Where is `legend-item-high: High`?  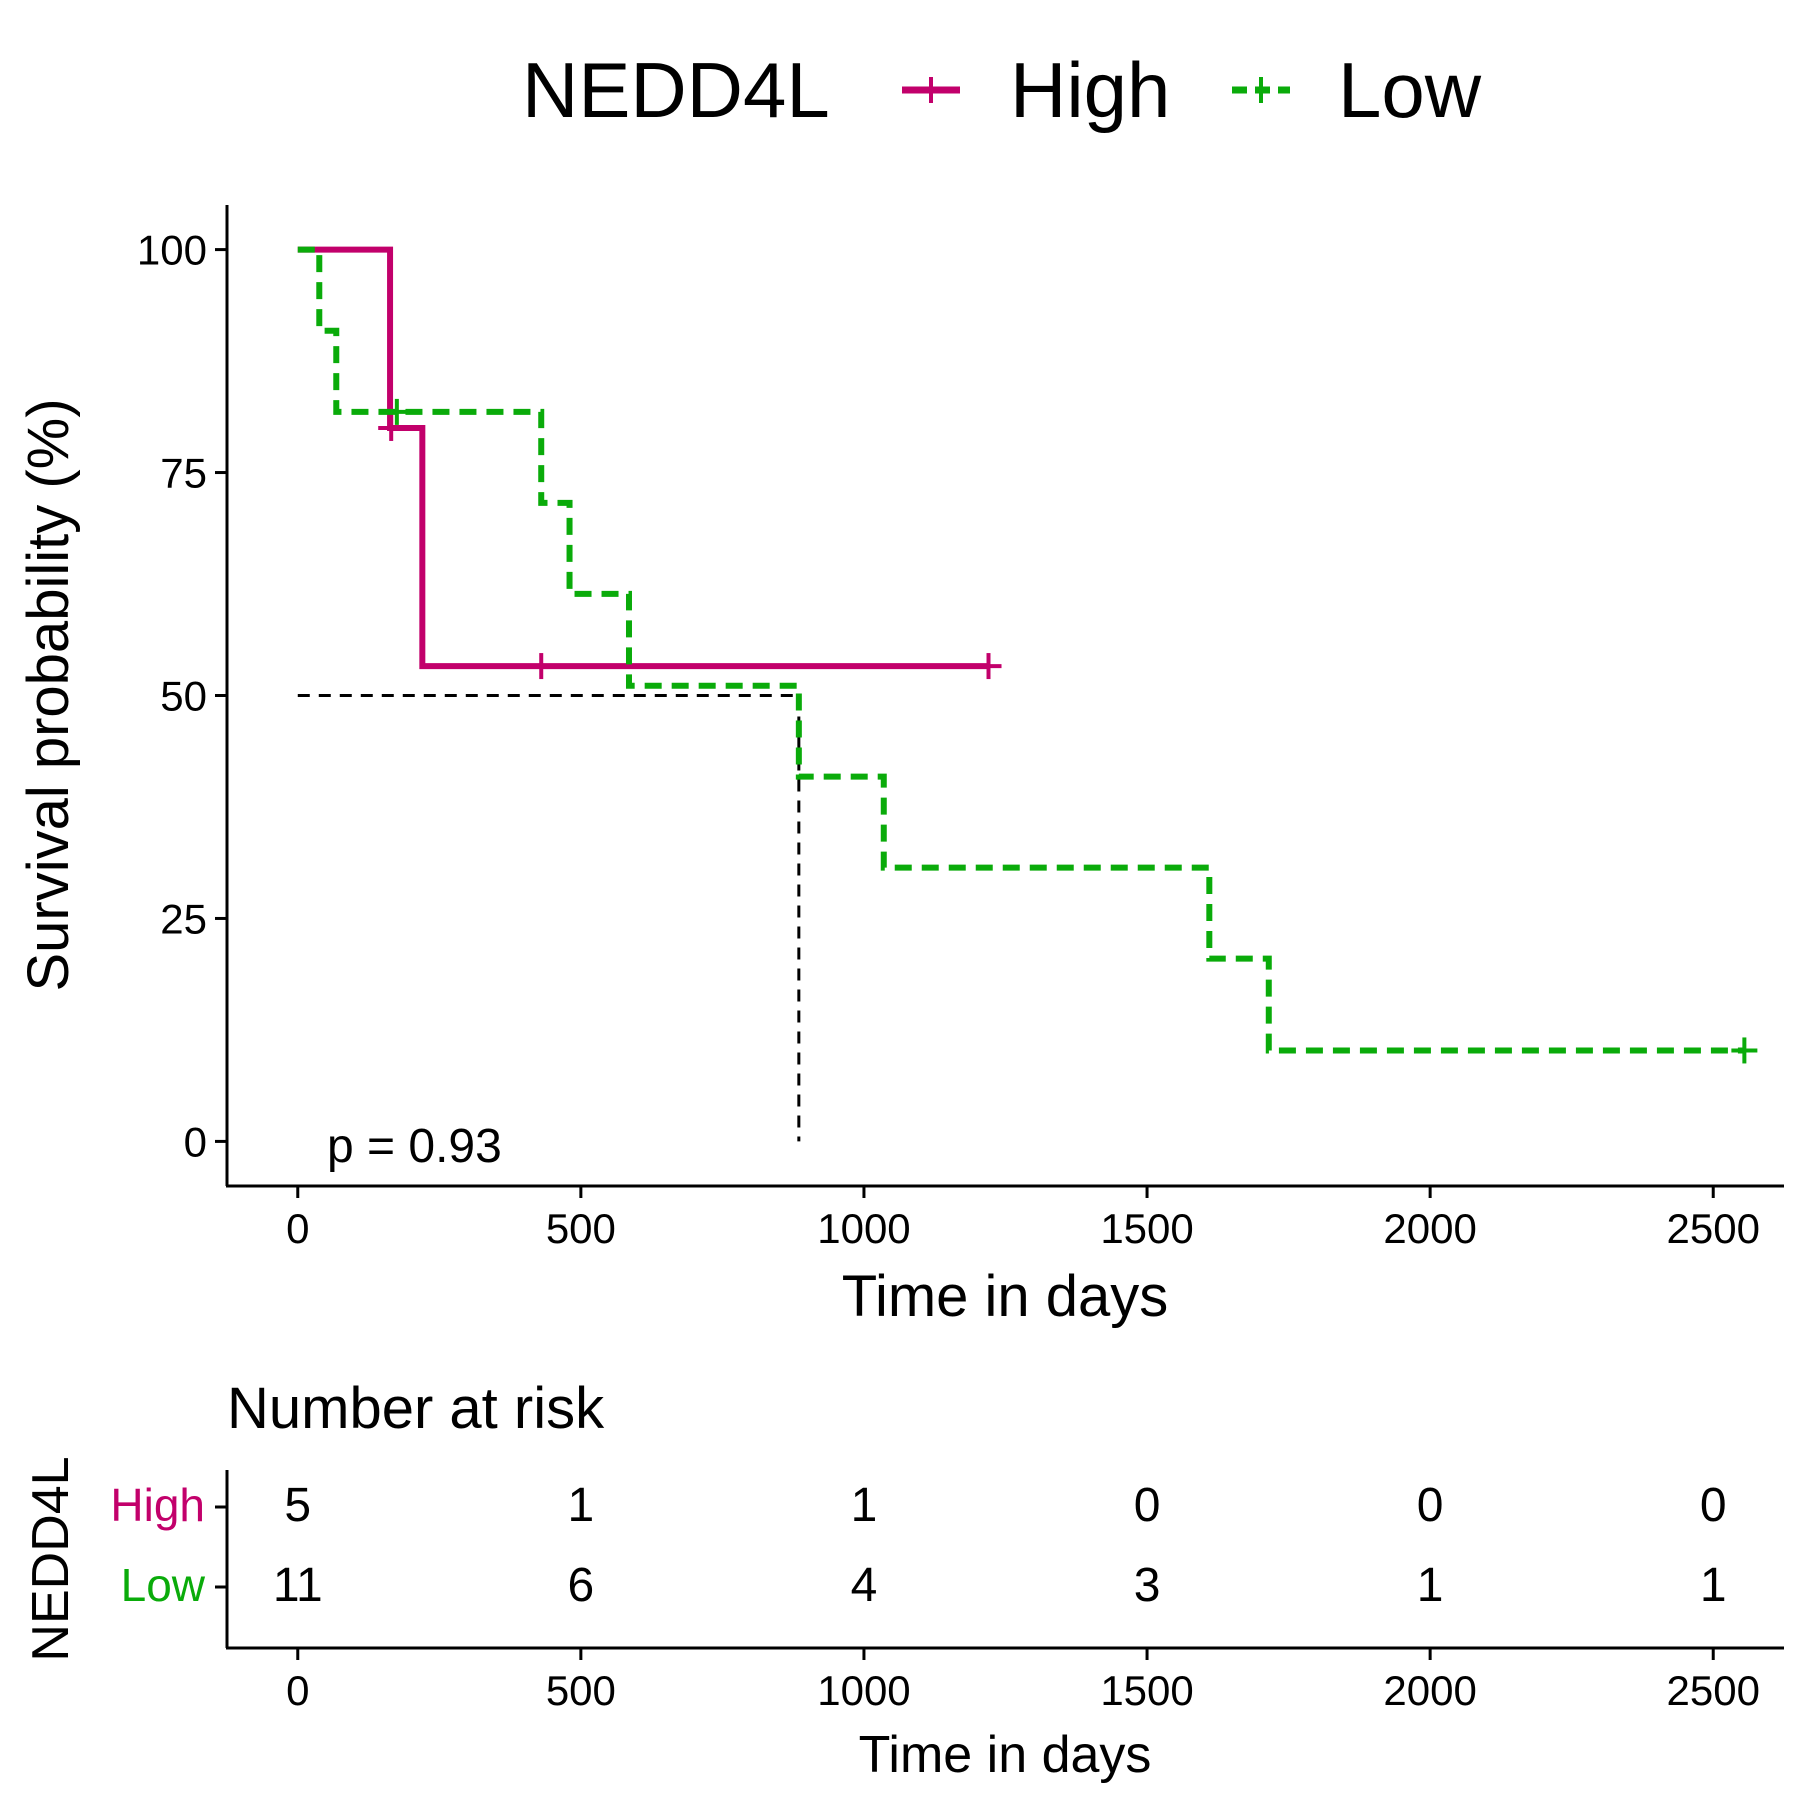
legend-item-high: High is located at coordinates (1036, 90).